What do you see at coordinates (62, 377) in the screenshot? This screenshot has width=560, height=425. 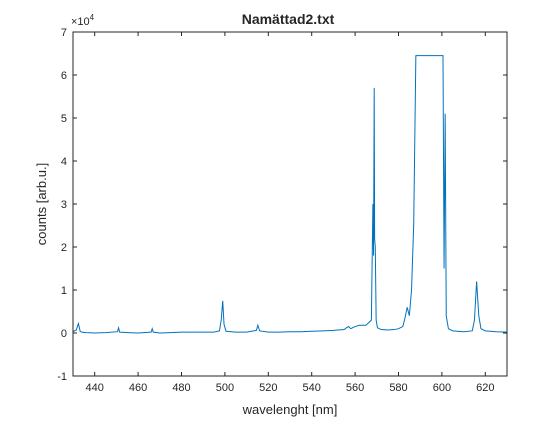 I see `y-tick-label: -1` at bounding box center [62, 377].